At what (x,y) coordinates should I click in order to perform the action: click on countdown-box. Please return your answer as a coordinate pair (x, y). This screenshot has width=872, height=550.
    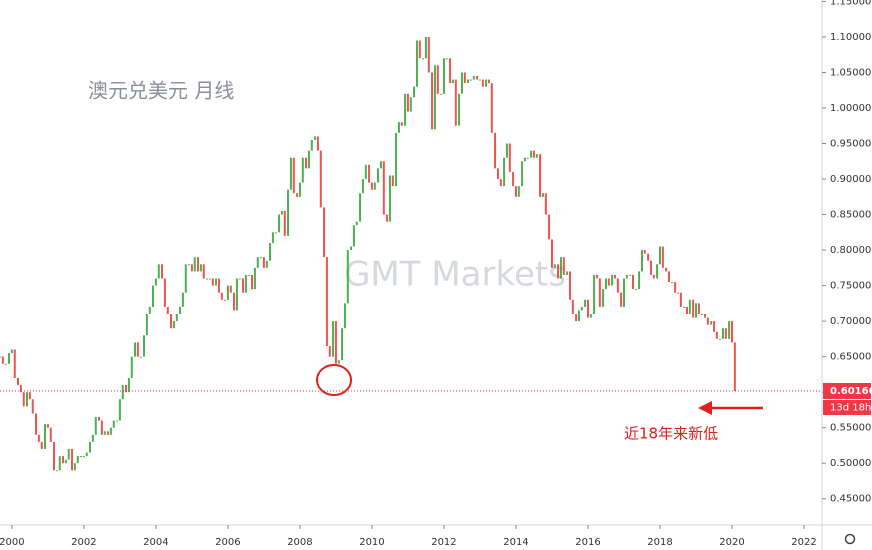
    Looking at the image, I should click on (847, 407).